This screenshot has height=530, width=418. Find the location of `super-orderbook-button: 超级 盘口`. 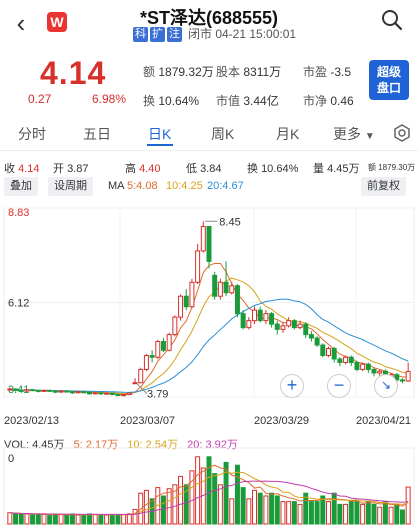

super-orderbook-button: 超级 盘口 is located at coordinates (389, 80).